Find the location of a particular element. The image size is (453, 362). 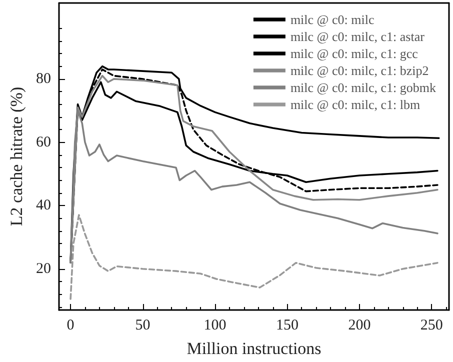

y-tick-label: 60 is located at coordinates (43, 142).